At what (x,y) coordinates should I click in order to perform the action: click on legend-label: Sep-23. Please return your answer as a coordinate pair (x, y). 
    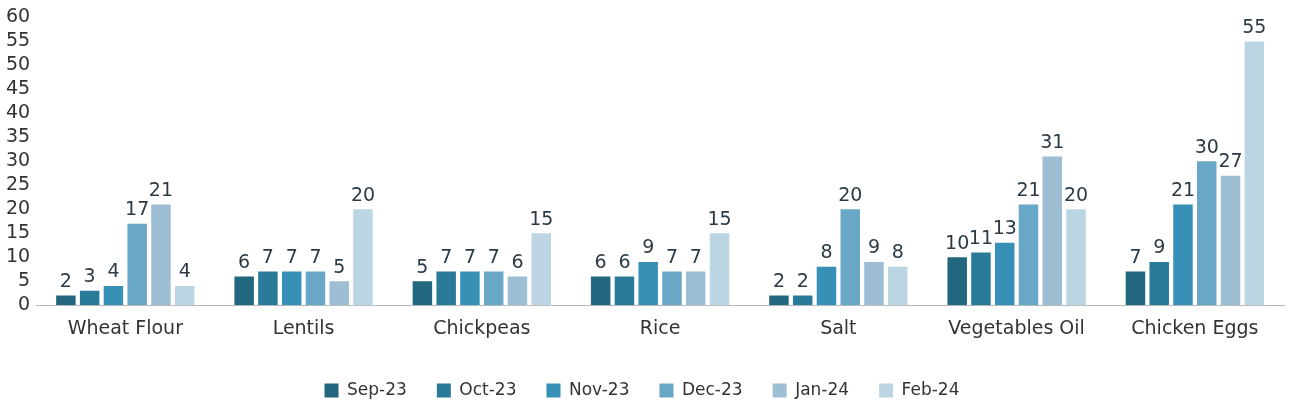
    Looking at the image, I should click on (377, 388).